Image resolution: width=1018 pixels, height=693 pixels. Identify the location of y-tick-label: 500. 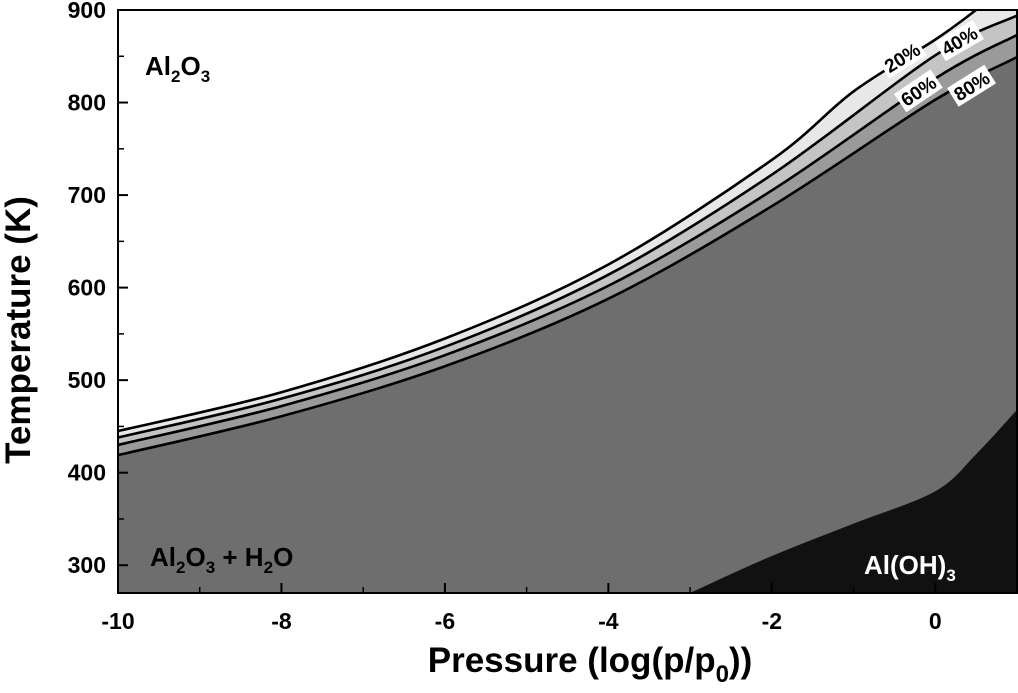
(87, 380).